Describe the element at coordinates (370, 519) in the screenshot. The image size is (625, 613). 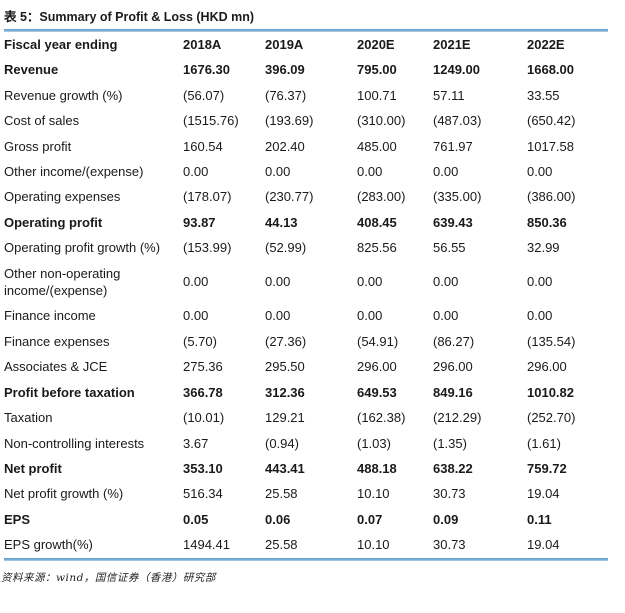
I see `cell-value: 0.07` at that location.